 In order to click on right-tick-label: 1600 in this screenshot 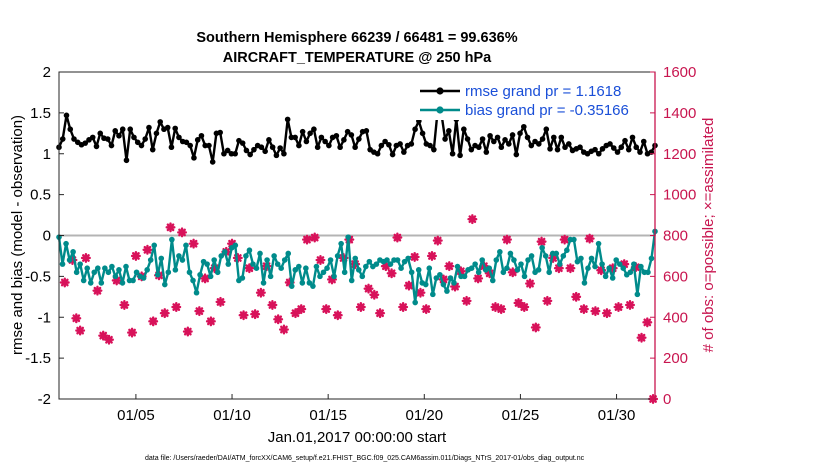, I will do `click(679, 72)`.